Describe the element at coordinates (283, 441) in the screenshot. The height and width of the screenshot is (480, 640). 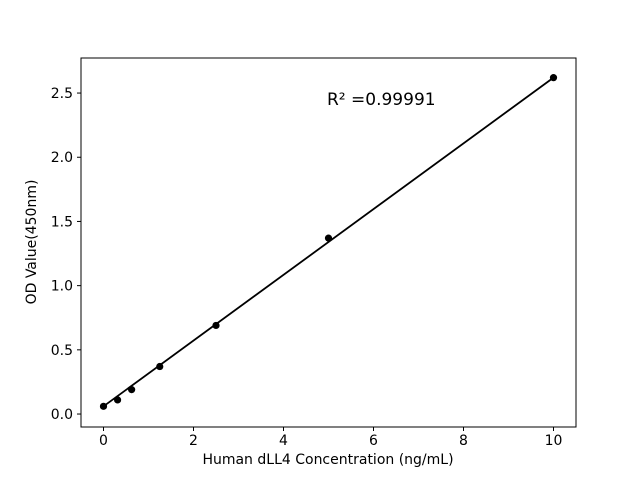
I see `x-tick-label: 4` at that location.